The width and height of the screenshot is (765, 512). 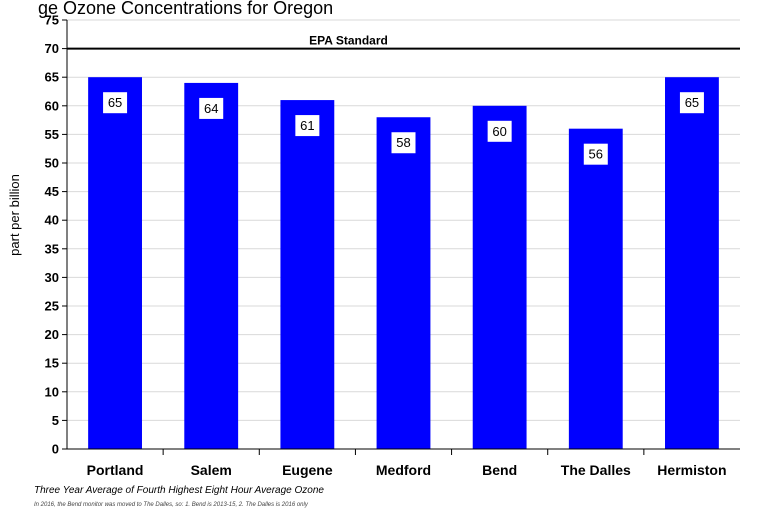 I want to click on y-tick-label: 15, so click(x=52, y=363).